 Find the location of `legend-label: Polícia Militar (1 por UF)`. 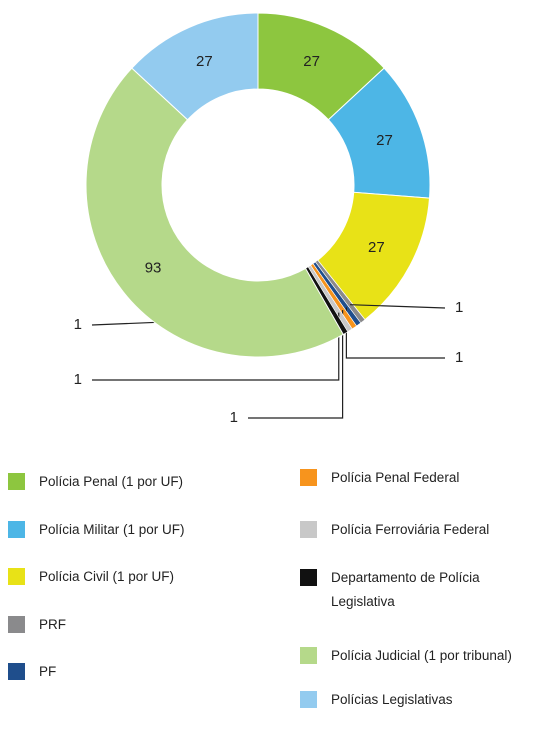

legend-label: Polícia Militar (1 por UF) is located at coordinates (112, 529).